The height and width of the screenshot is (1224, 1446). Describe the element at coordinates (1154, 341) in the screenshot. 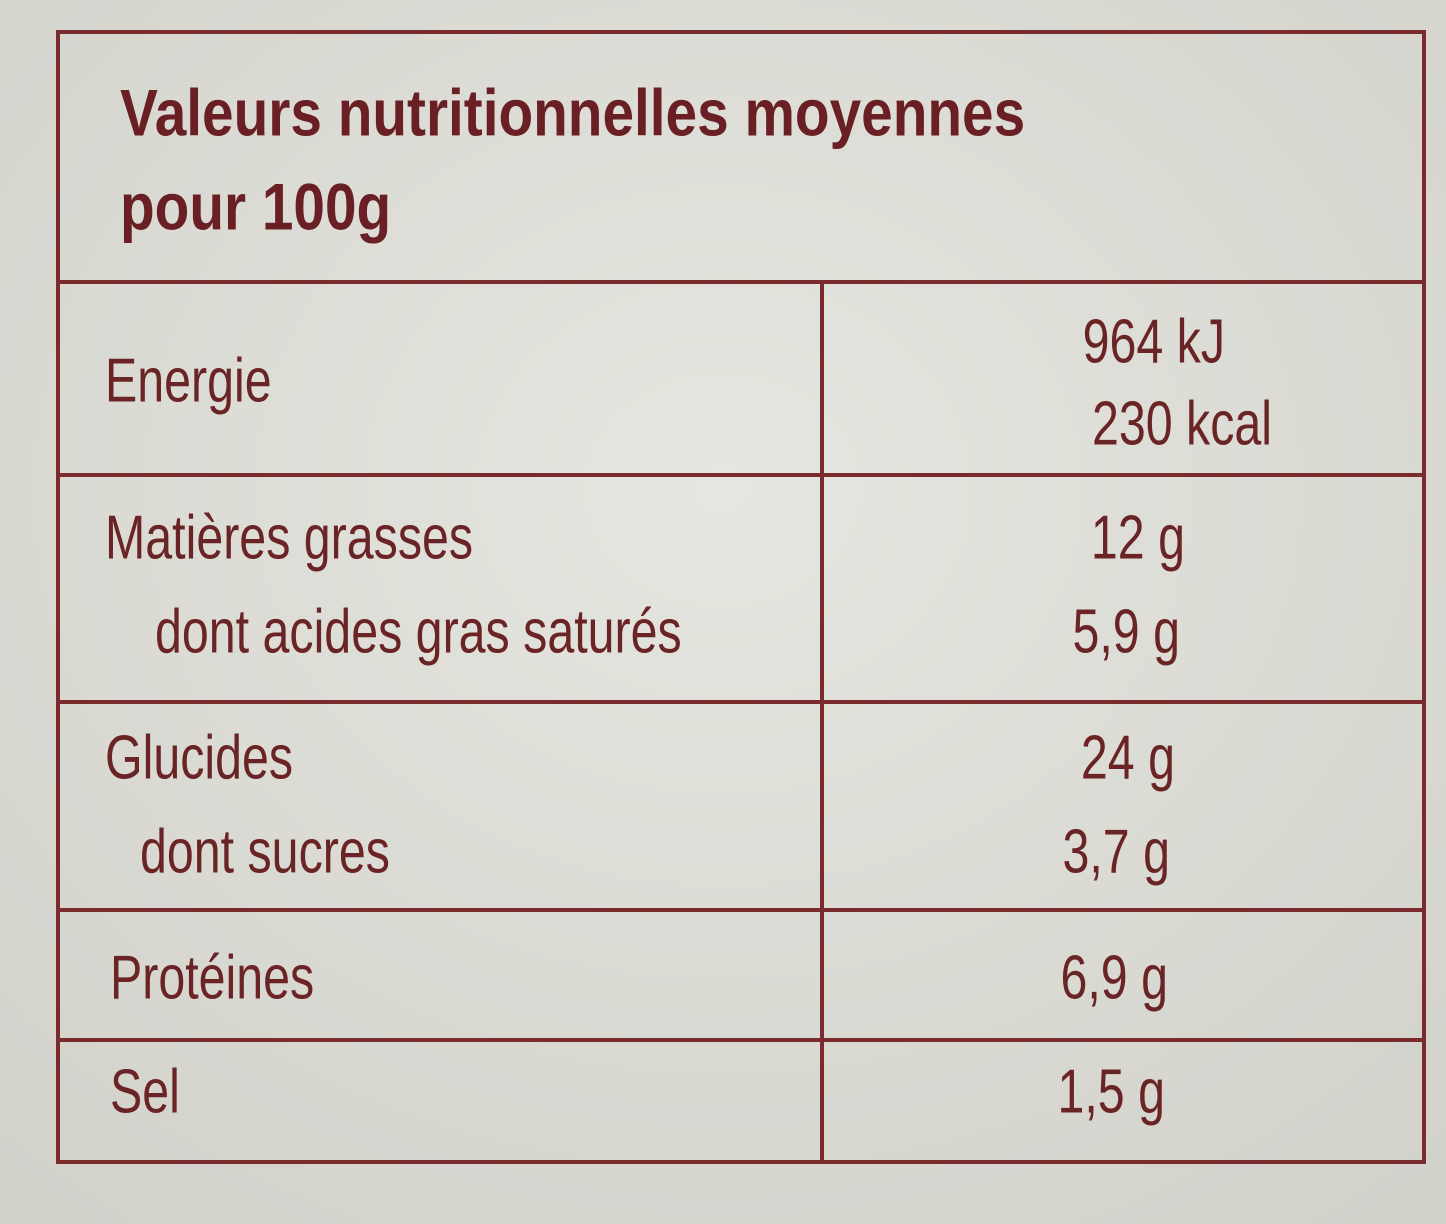

I see `row-value: 964 kJ` at that location.